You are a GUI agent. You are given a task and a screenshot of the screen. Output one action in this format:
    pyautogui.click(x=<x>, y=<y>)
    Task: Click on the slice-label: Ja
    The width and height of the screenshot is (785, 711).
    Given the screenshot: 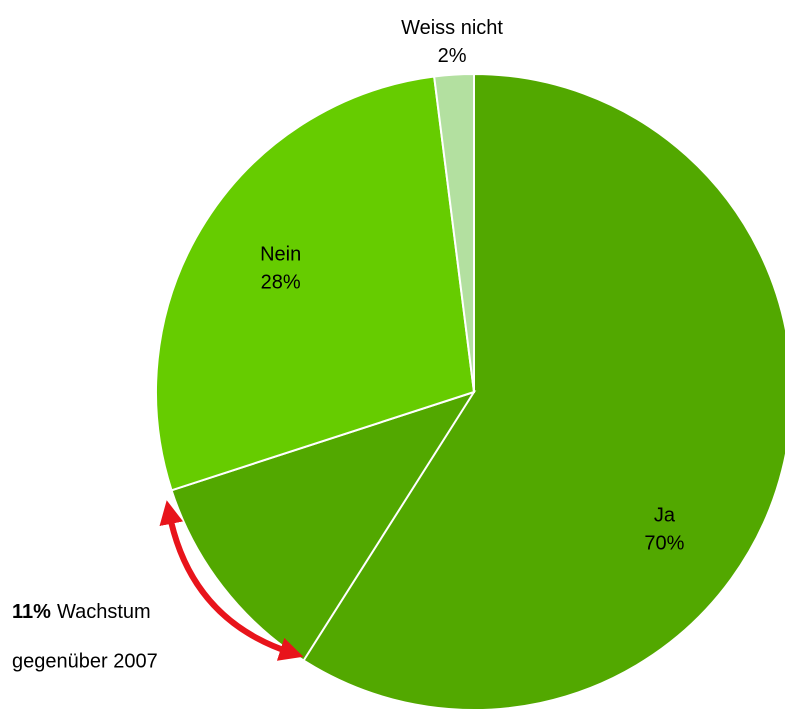 What is the action you would take?
    pyautogui.click(x=665, y=516)
    